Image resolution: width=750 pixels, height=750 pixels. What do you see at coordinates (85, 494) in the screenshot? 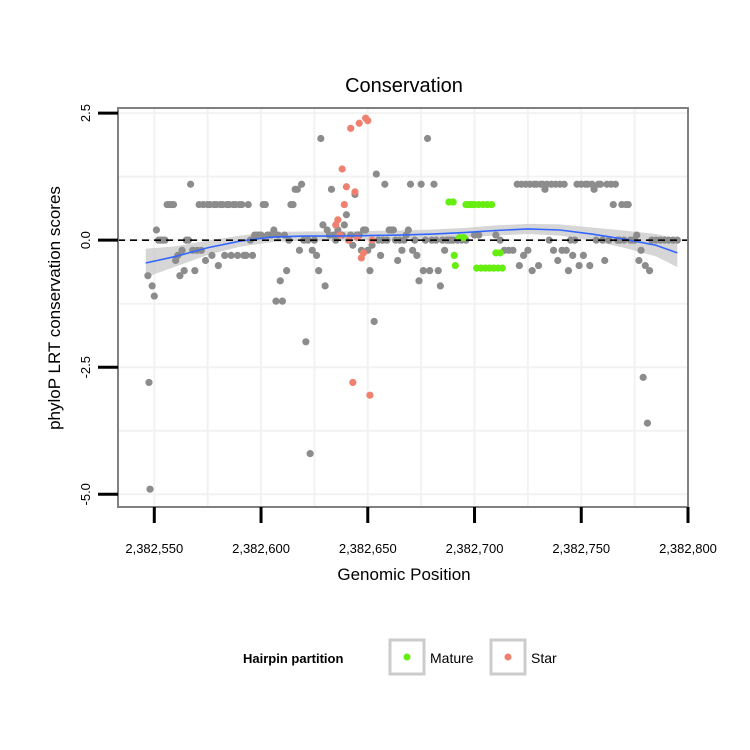
I see `y-tick-label: -5.0` at bounding box center [85, 494].